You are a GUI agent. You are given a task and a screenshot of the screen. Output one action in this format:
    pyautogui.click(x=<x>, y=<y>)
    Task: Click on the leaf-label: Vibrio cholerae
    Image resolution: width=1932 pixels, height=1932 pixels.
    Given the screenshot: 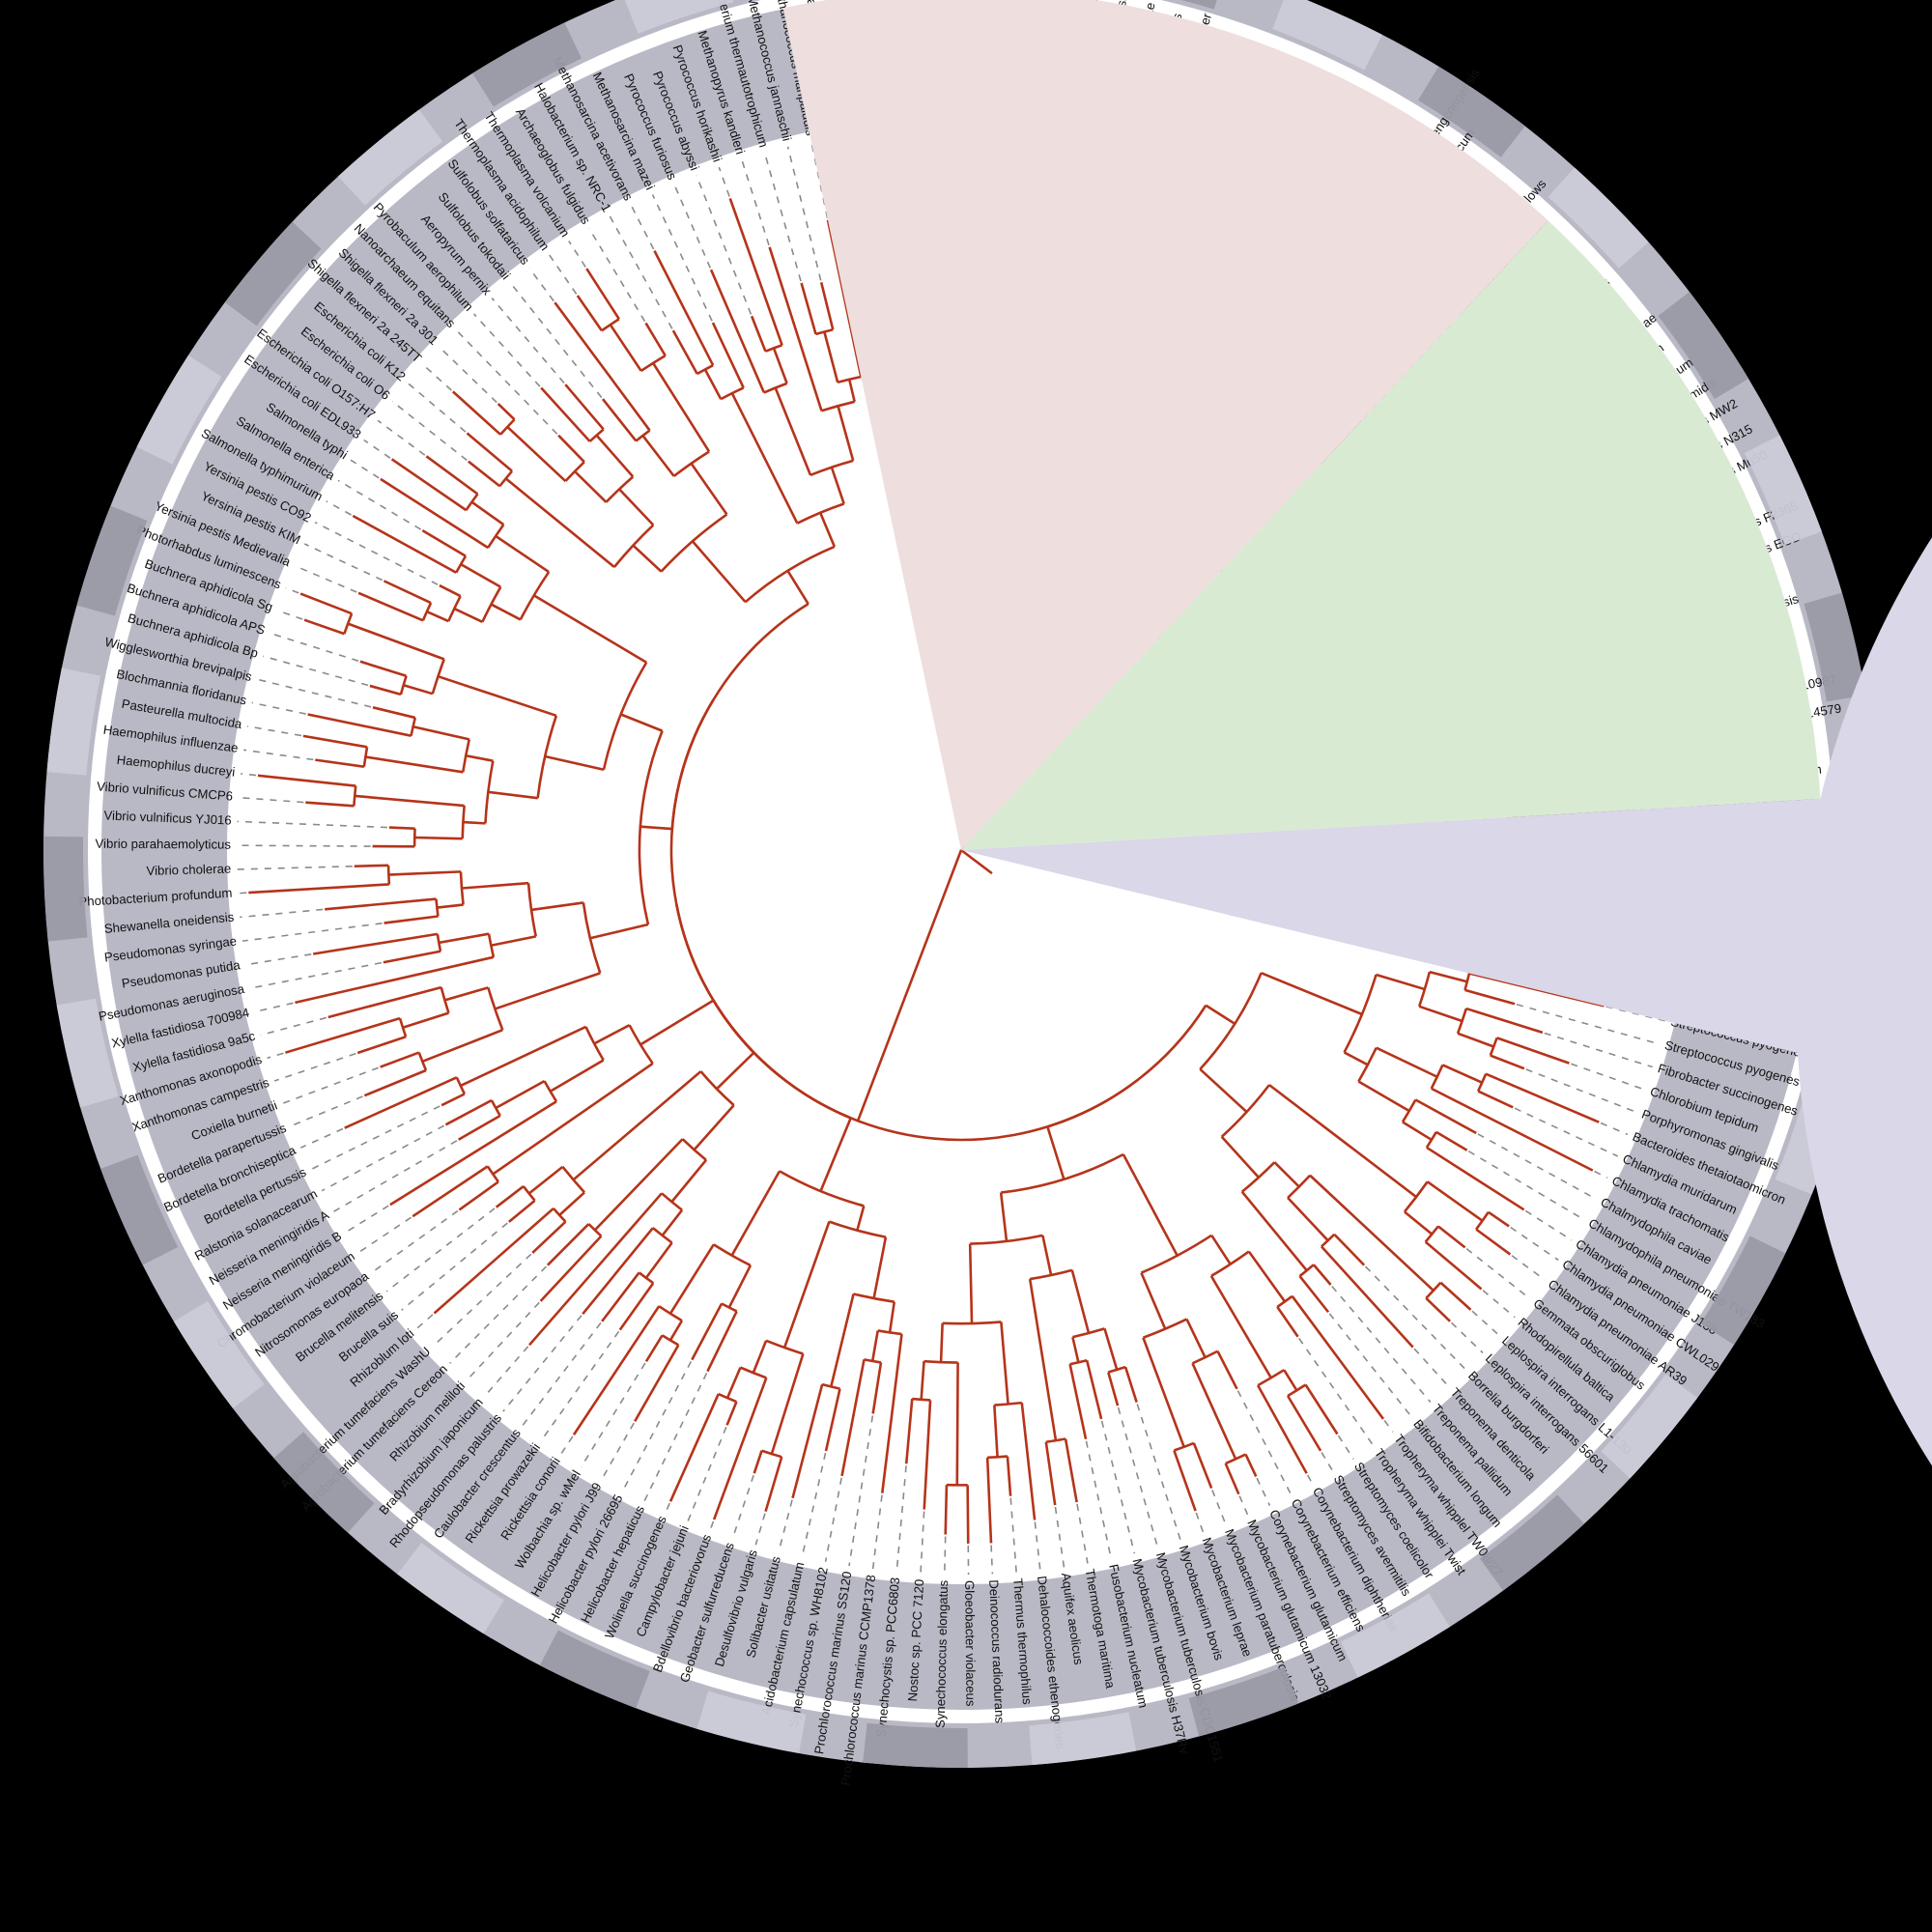 What is the action you would take?
    pyautogui.click(x=188, y=870)
    